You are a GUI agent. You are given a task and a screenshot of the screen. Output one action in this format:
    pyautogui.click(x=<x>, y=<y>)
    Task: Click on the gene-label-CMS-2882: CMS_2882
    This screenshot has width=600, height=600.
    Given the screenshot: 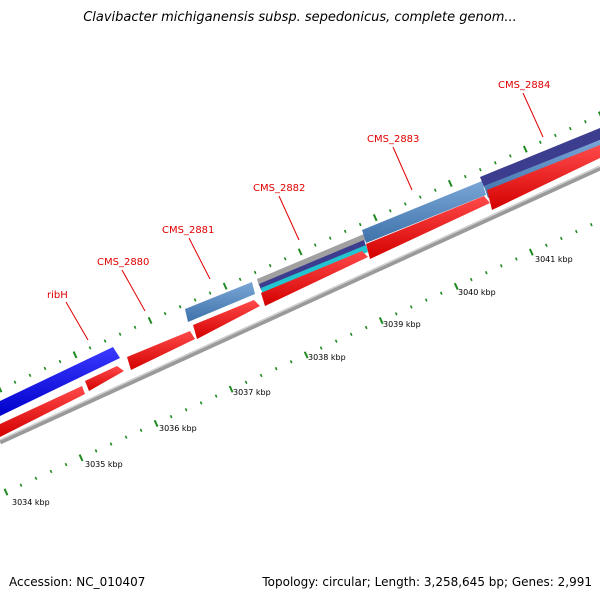 What is the action you would take?
    pyautogui.click(x=279, y=188)
    